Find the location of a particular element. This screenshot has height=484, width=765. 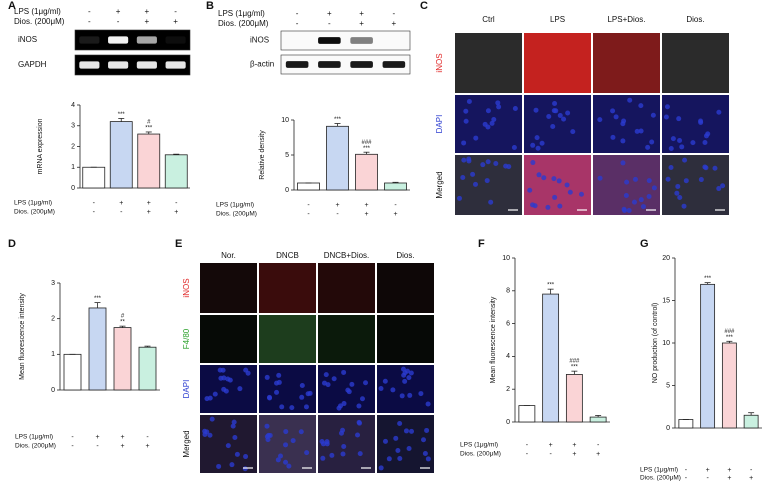

y-tick-label: 5 is located at coordinates (287, 155).